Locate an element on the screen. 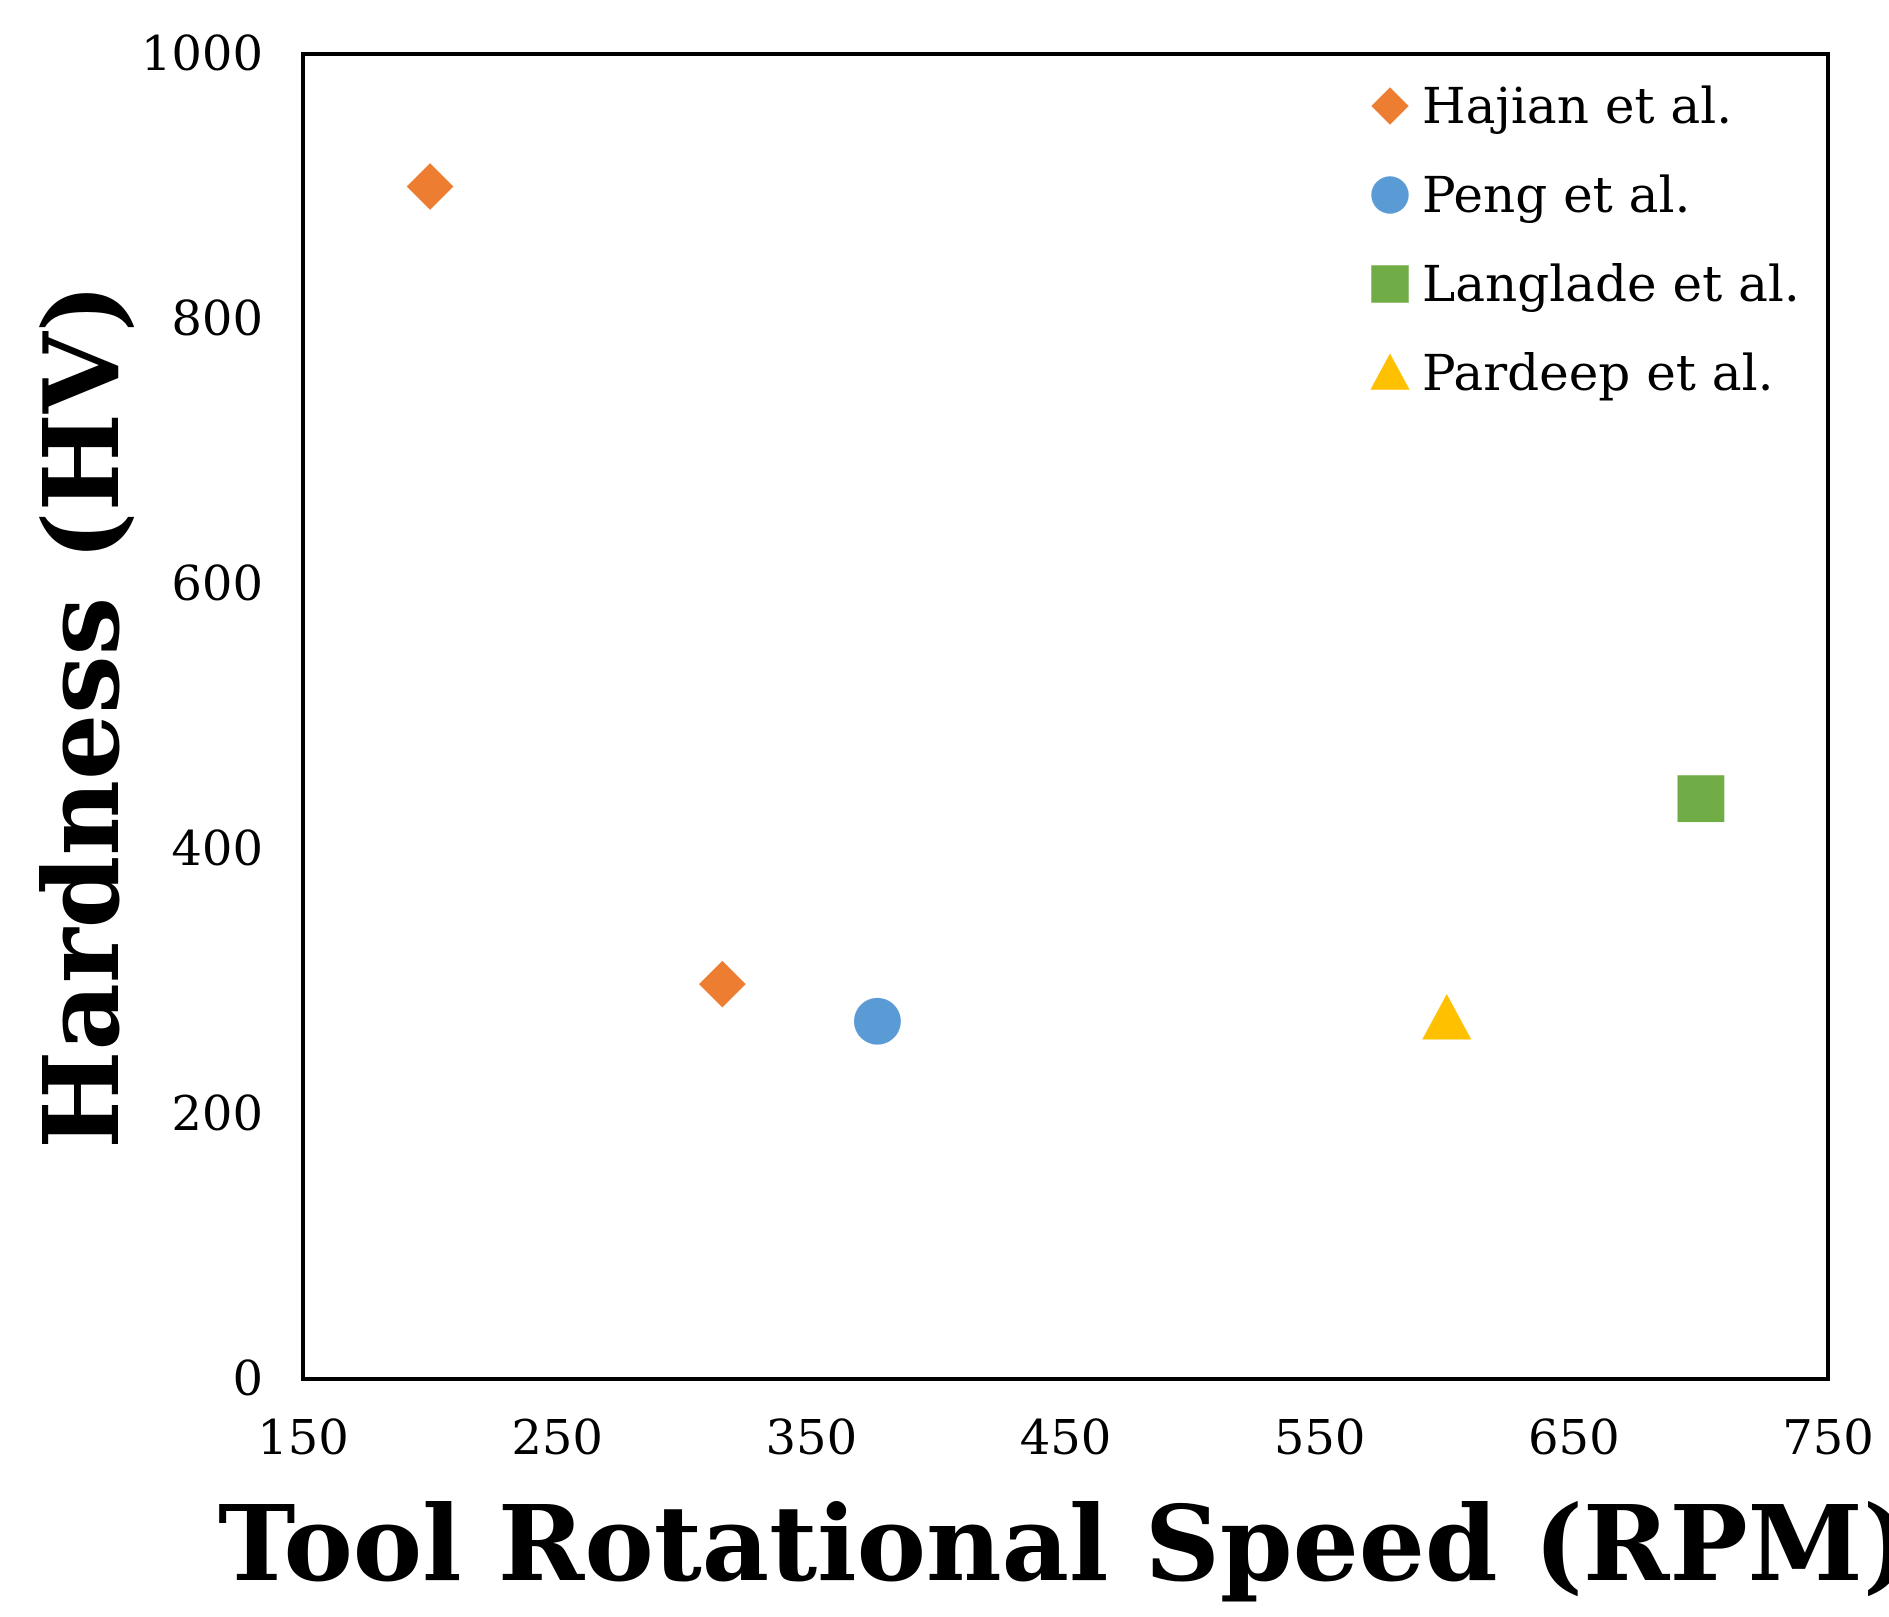 This screenshot has width=1889, height=1617. legend-label: Peng et al. is located at coordinates (1556, 195).